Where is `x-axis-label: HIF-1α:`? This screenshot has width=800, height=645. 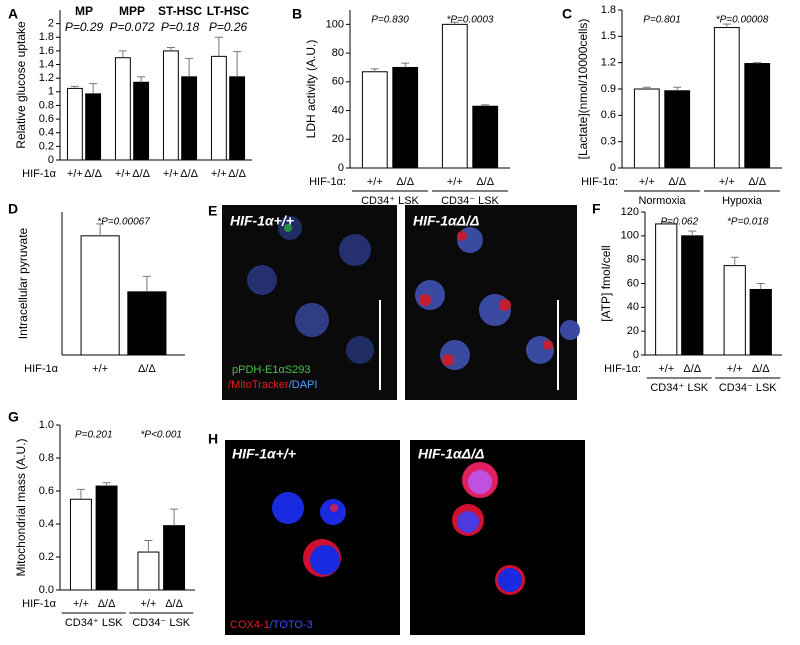 x-axis-label: HIF-1α: is located at coordinates (622, 369).